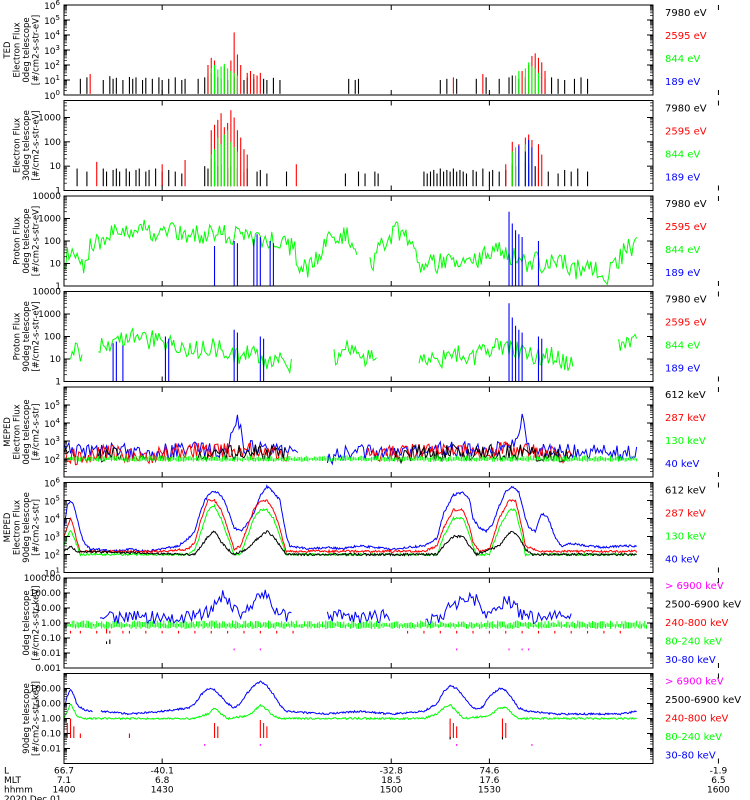 The width and height of the screenshot is (750, 800). What do you see at coordinates (52, 573) in the screenshot?
I see `panel-6-ytick-label-1: 10¹` at bounding box center [52, 573].